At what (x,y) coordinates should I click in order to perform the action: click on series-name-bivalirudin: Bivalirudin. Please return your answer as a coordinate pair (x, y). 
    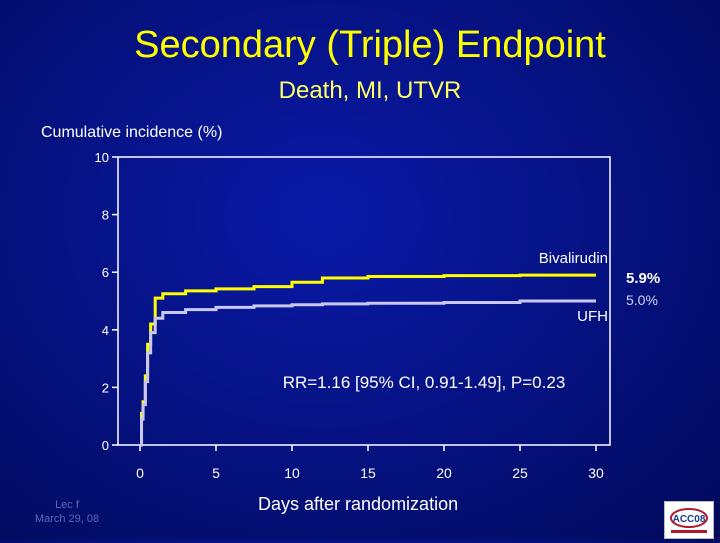
    Looking at the image, I should click on (573, 258).